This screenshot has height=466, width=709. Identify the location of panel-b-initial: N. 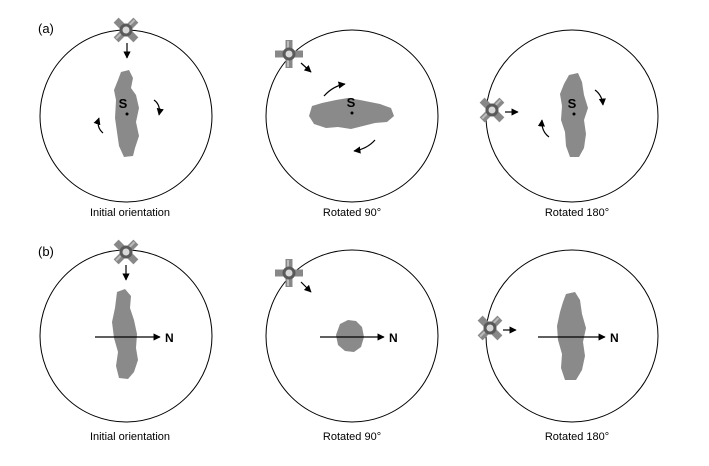
(126, 327).